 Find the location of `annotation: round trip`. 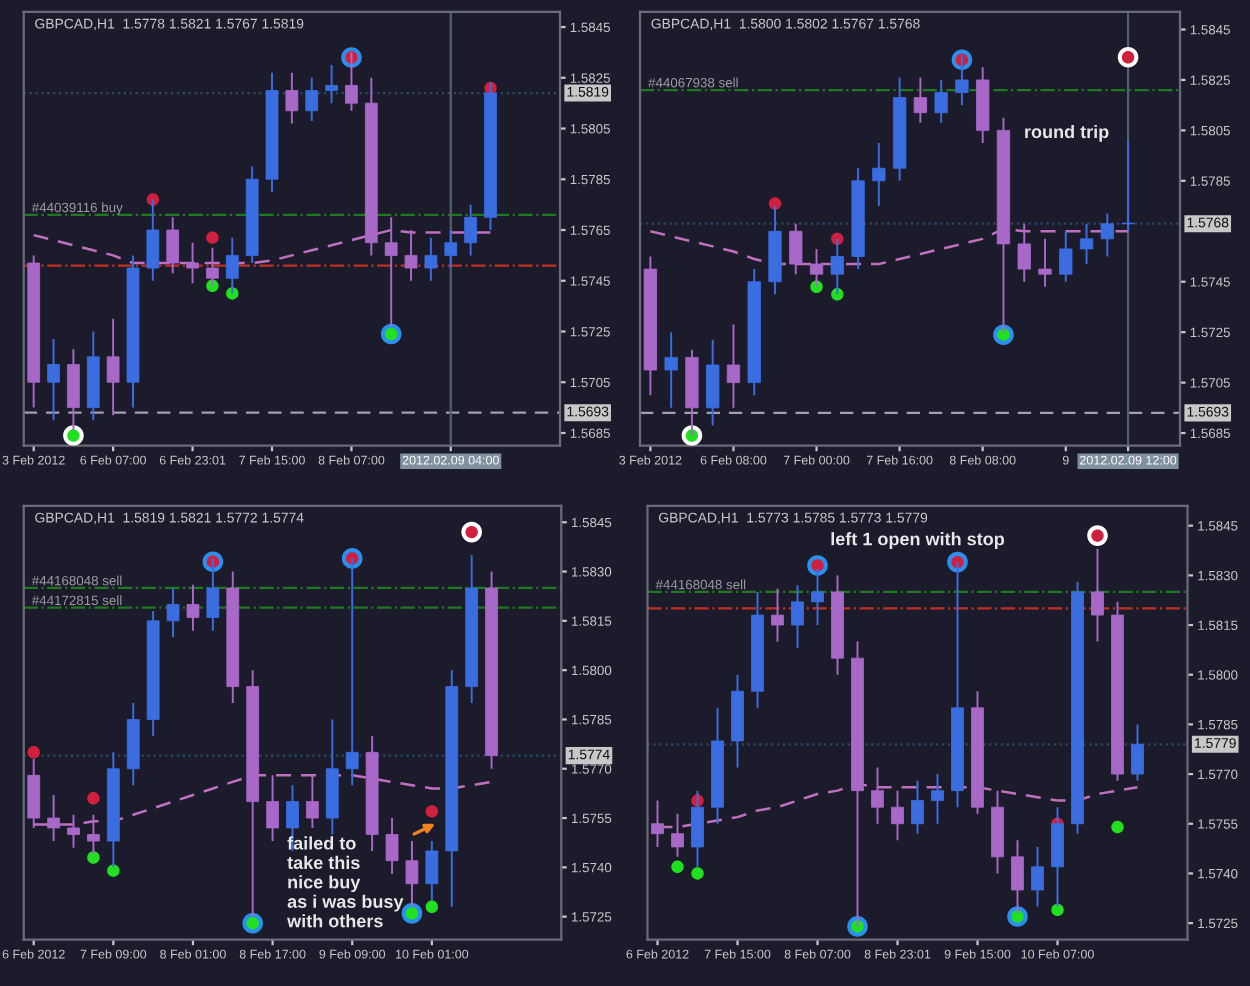

annotation: round trip is located at coordinates (1067, 133).